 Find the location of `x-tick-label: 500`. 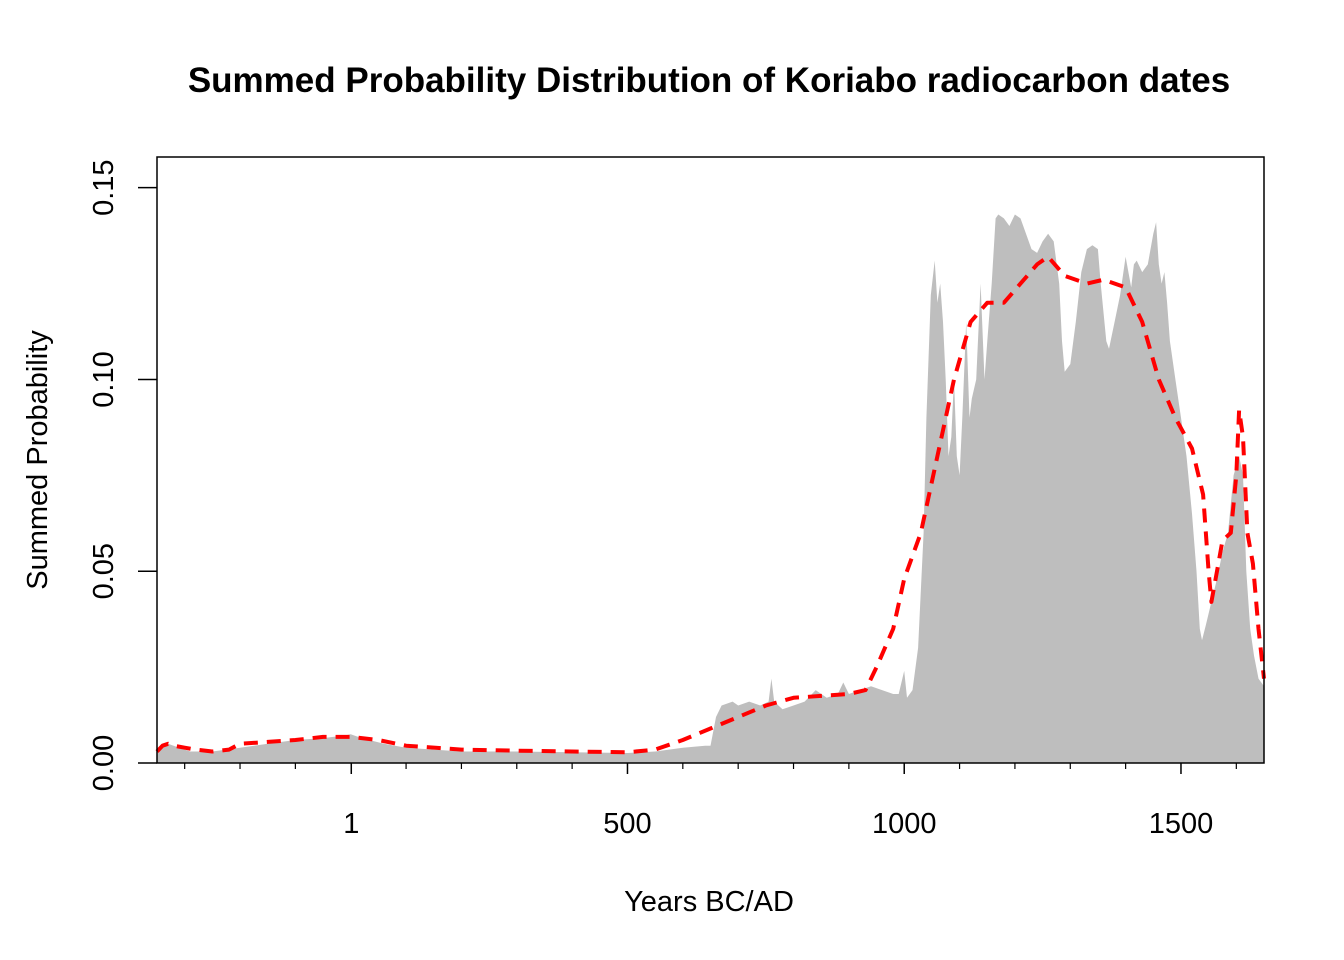

x-tick-label: 500 is located at coordinates (627, 824).